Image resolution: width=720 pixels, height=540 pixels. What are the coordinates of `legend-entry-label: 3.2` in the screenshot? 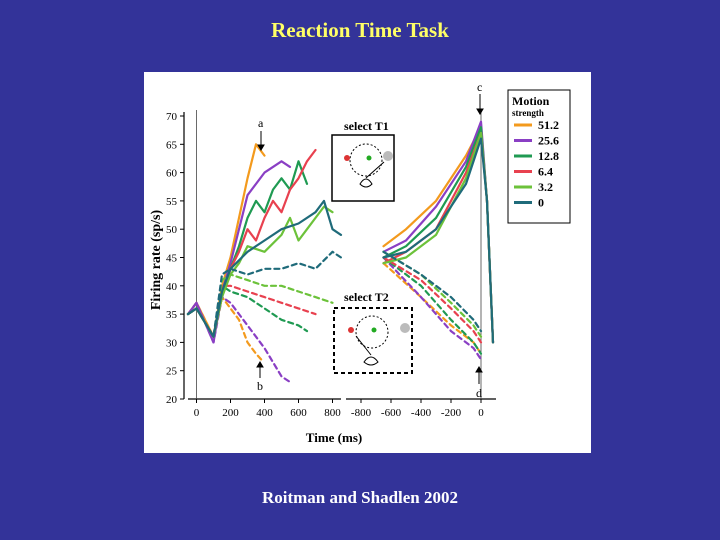 It's located at (545, 187).